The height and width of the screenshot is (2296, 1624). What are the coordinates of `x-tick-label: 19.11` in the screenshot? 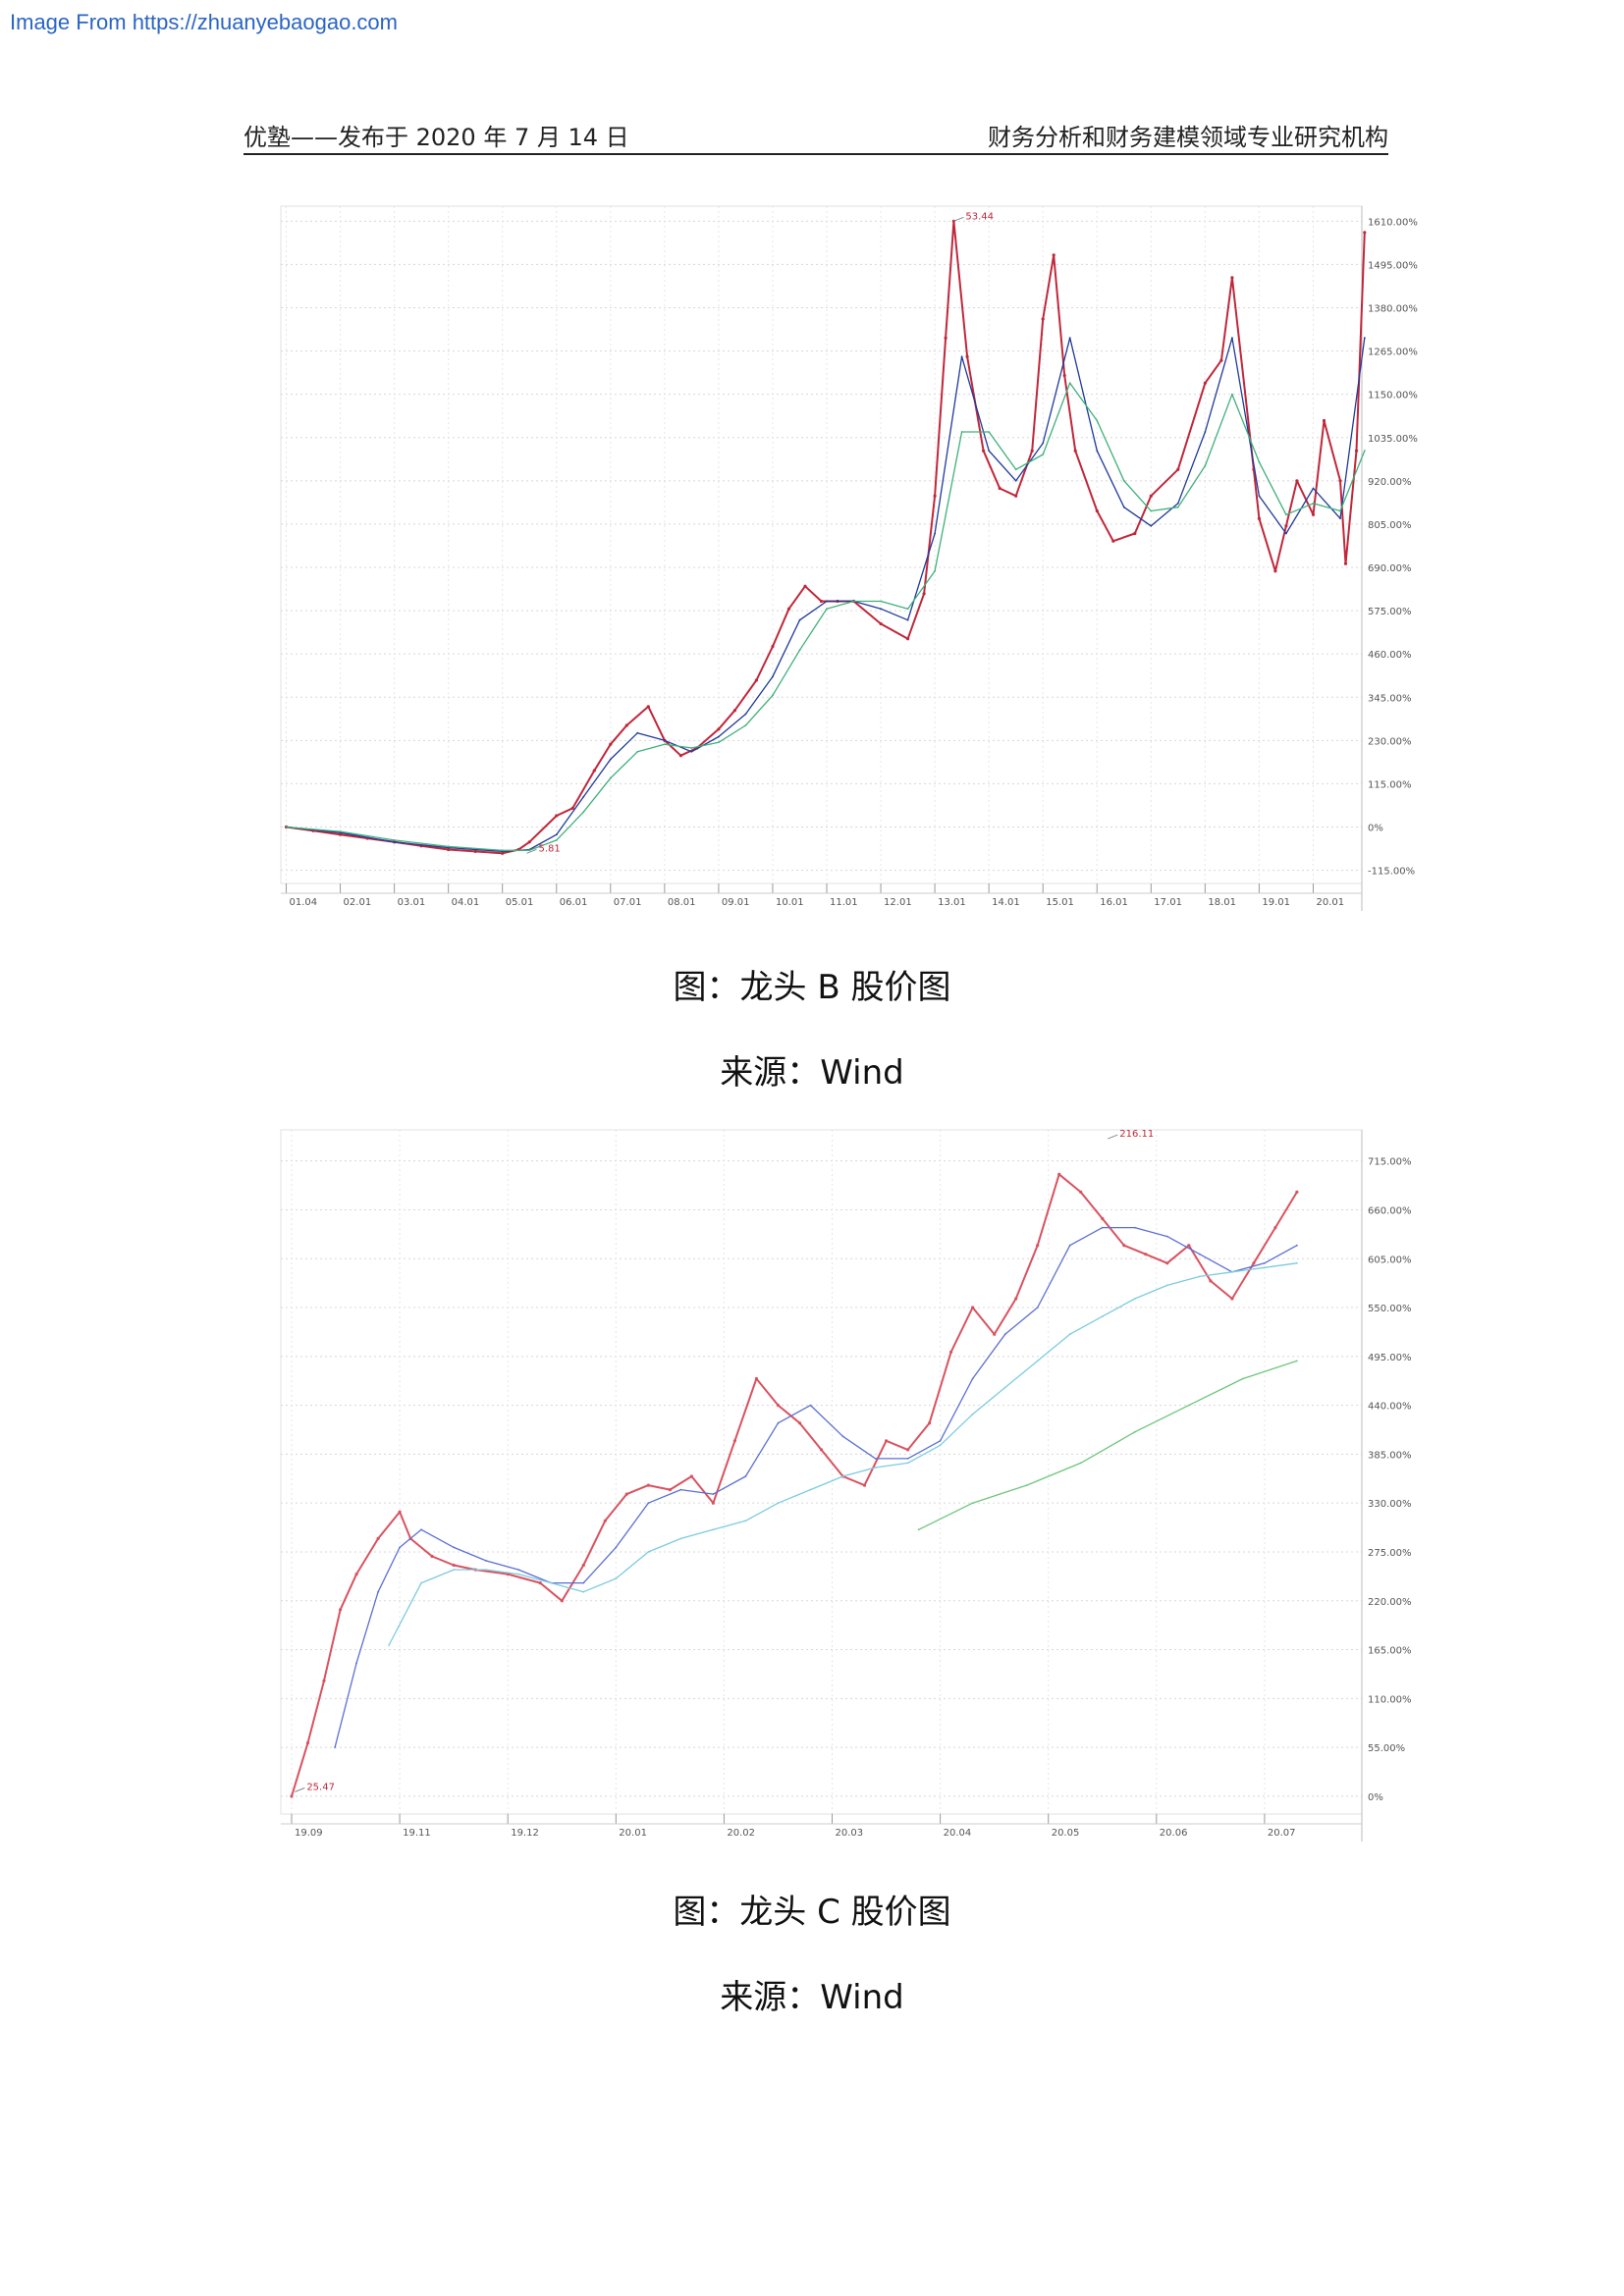 It's located at (417, 1834).